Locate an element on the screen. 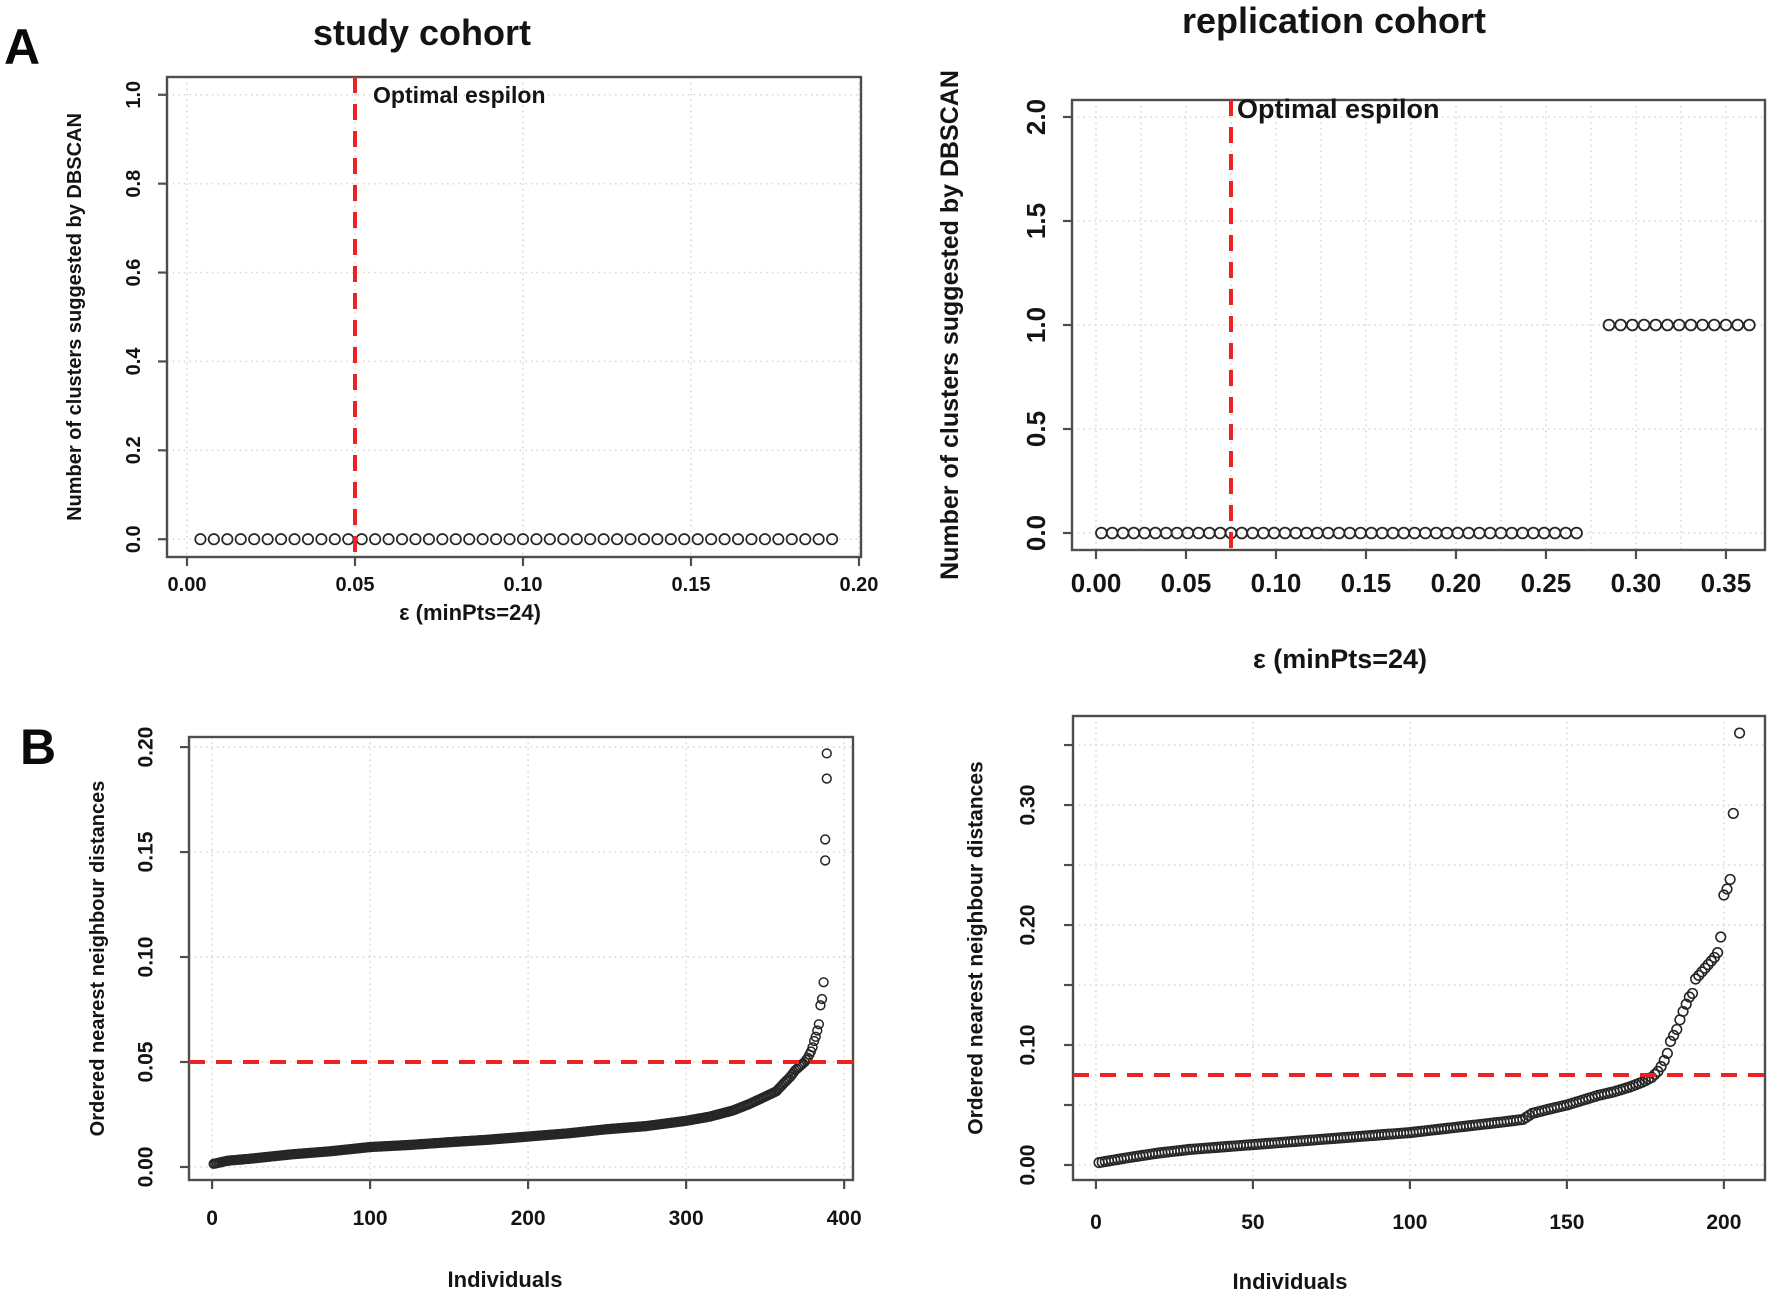  y-tick-label: 0.05 is located at coordinates (146, 1061).